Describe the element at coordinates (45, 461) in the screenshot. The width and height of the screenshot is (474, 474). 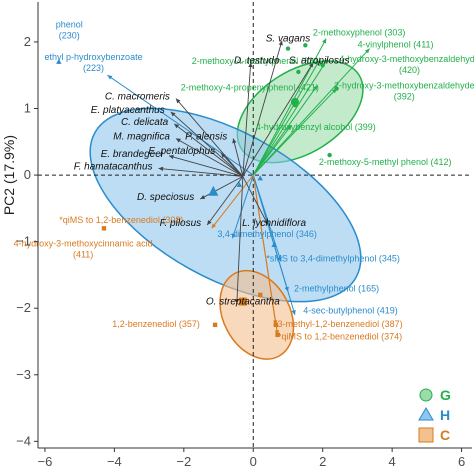
I see `x-tick-label: −6` at that location.